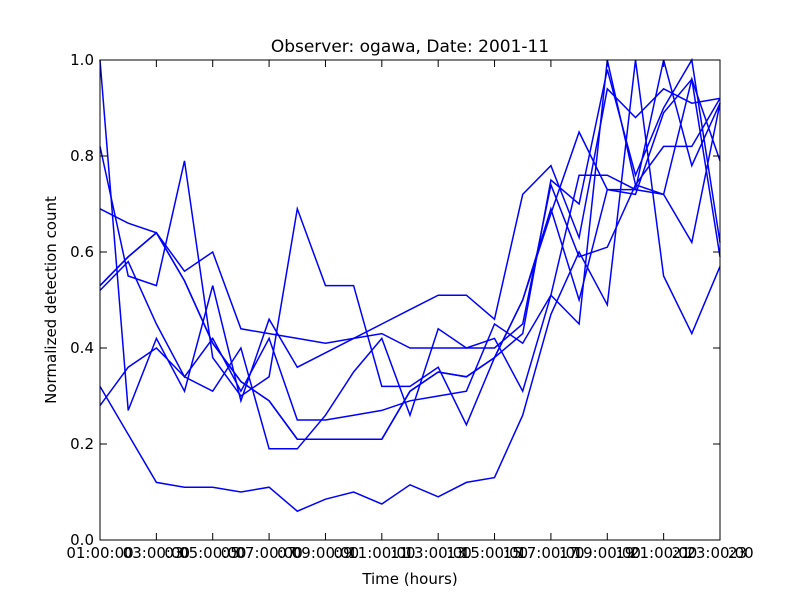 This screenshot has height=600, width=800. What do you see at coordinates (230, 553) in the screenshot?
I see `x-tick-label-overlap: 05` at bounding box center [230, 553].